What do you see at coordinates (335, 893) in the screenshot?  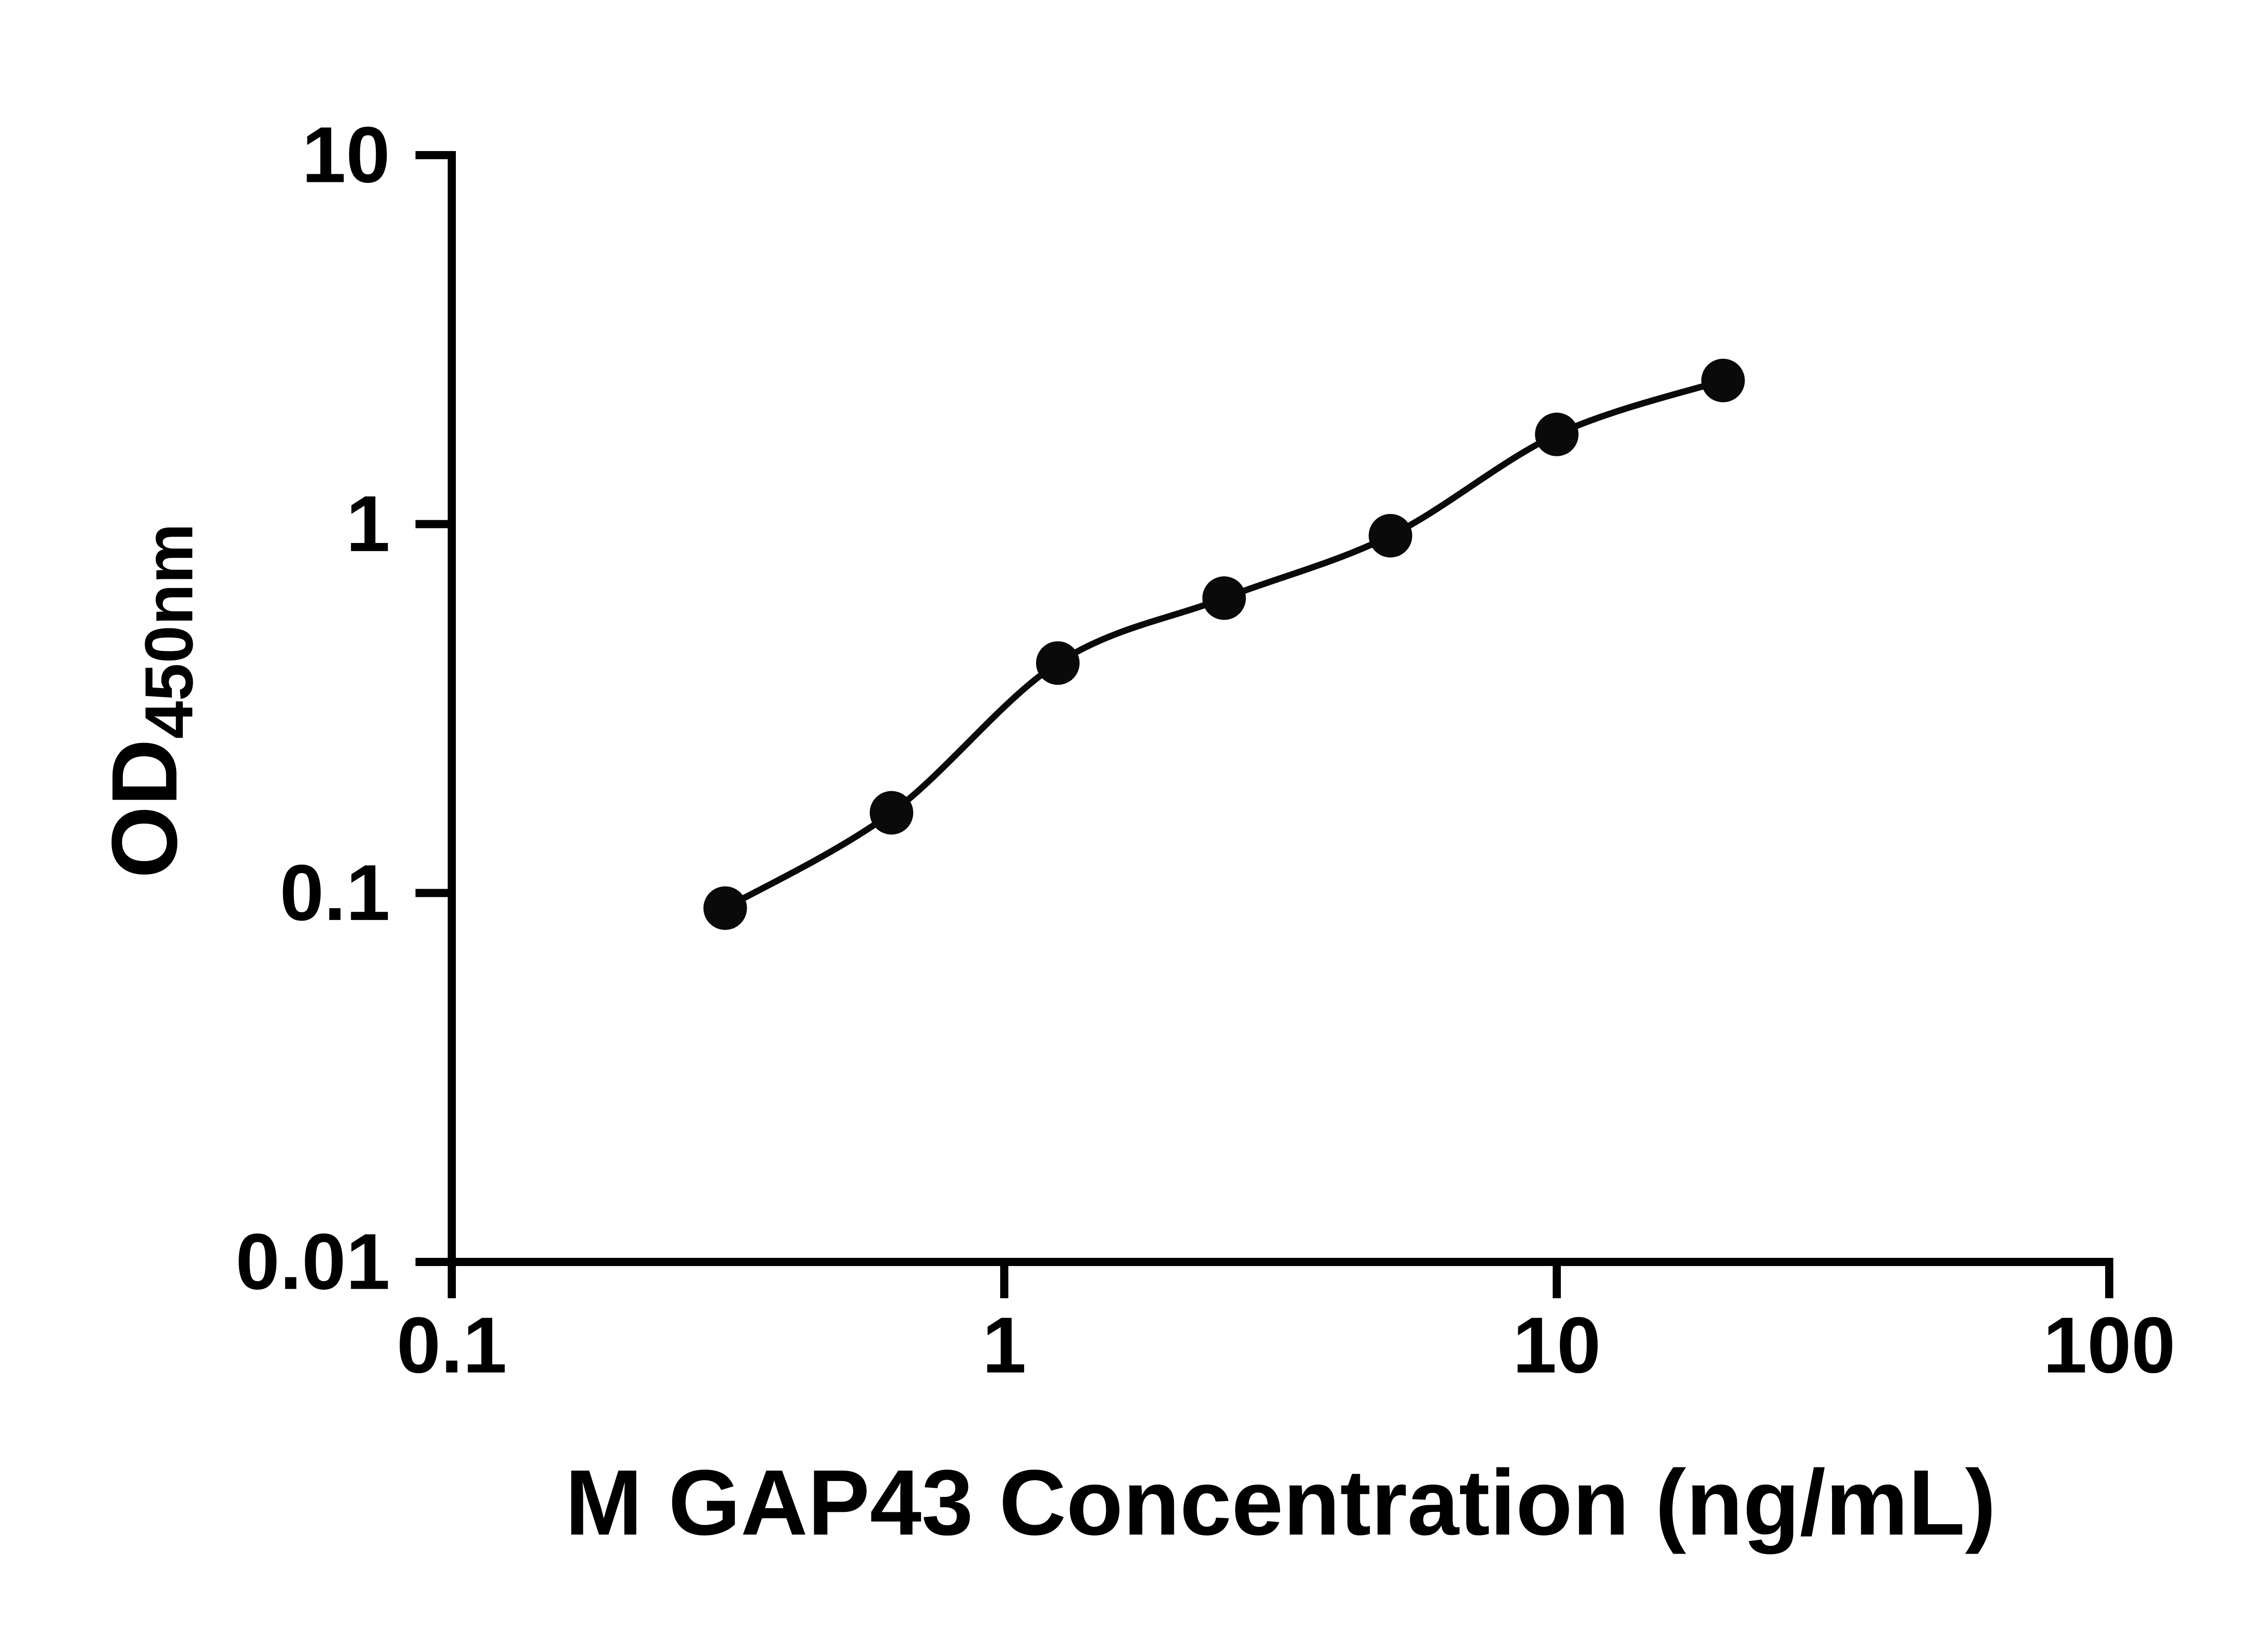 I see `y-axis-tick-label: 0.1` at bounding box center [335, 893].